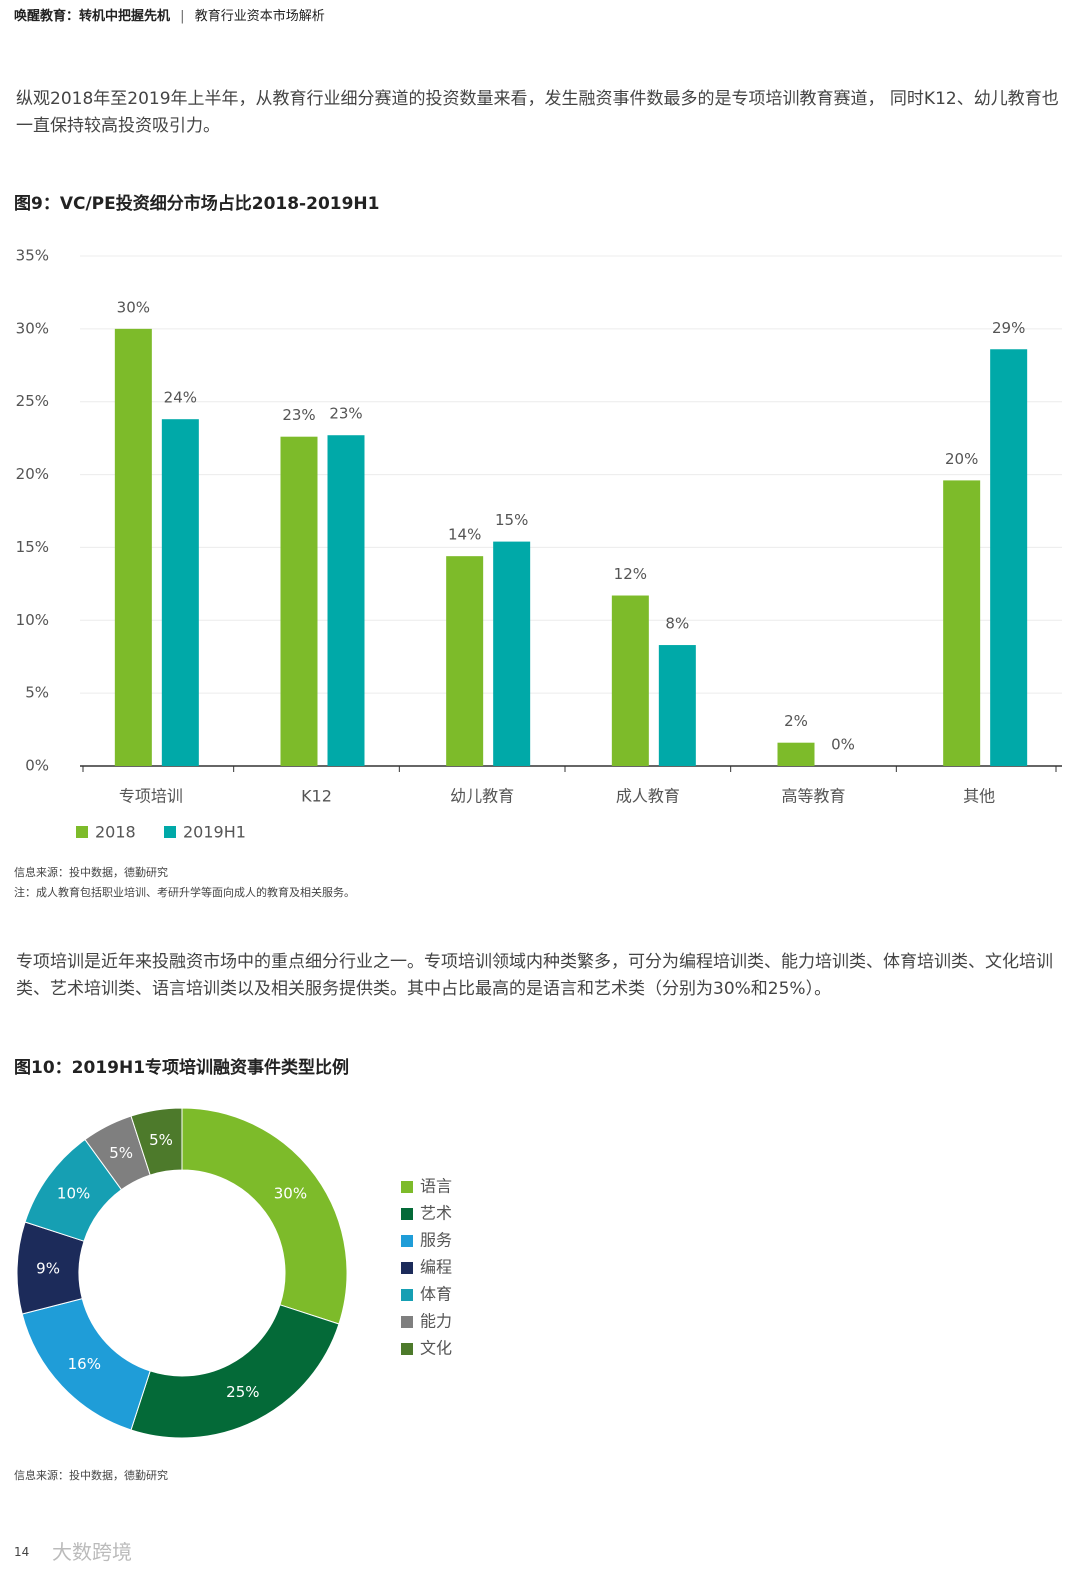  Describe the element at coordinates (197, 204) in the screenshot. I see `figure-title: 图9：VC/PE投资细分市场占比2018-2019H1` at that location.